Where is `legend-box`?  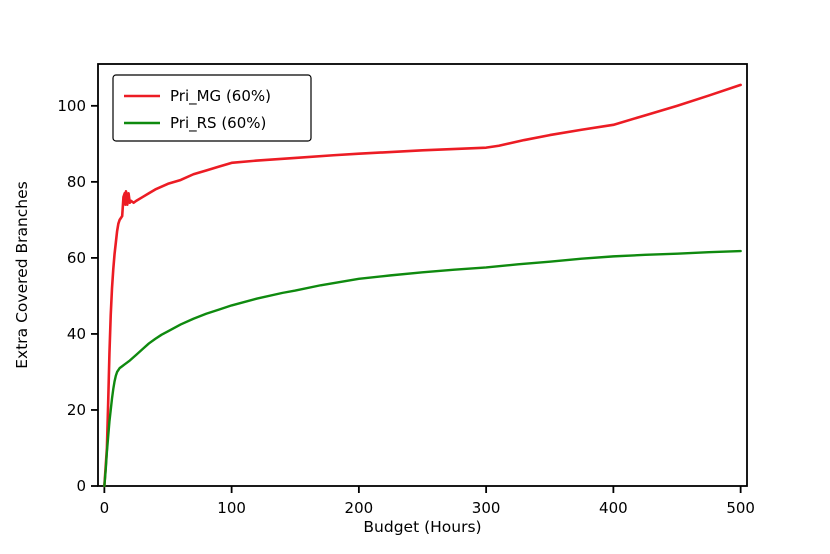 legend-box is located at coordinates (212, 108).